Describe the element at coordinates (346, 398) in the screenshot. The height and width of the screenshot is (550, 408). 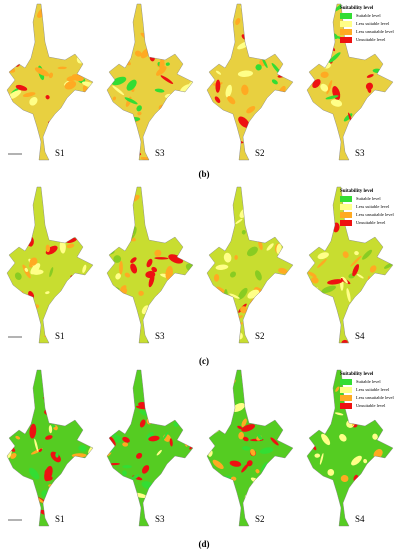
I see `legend-swatch` at that location.